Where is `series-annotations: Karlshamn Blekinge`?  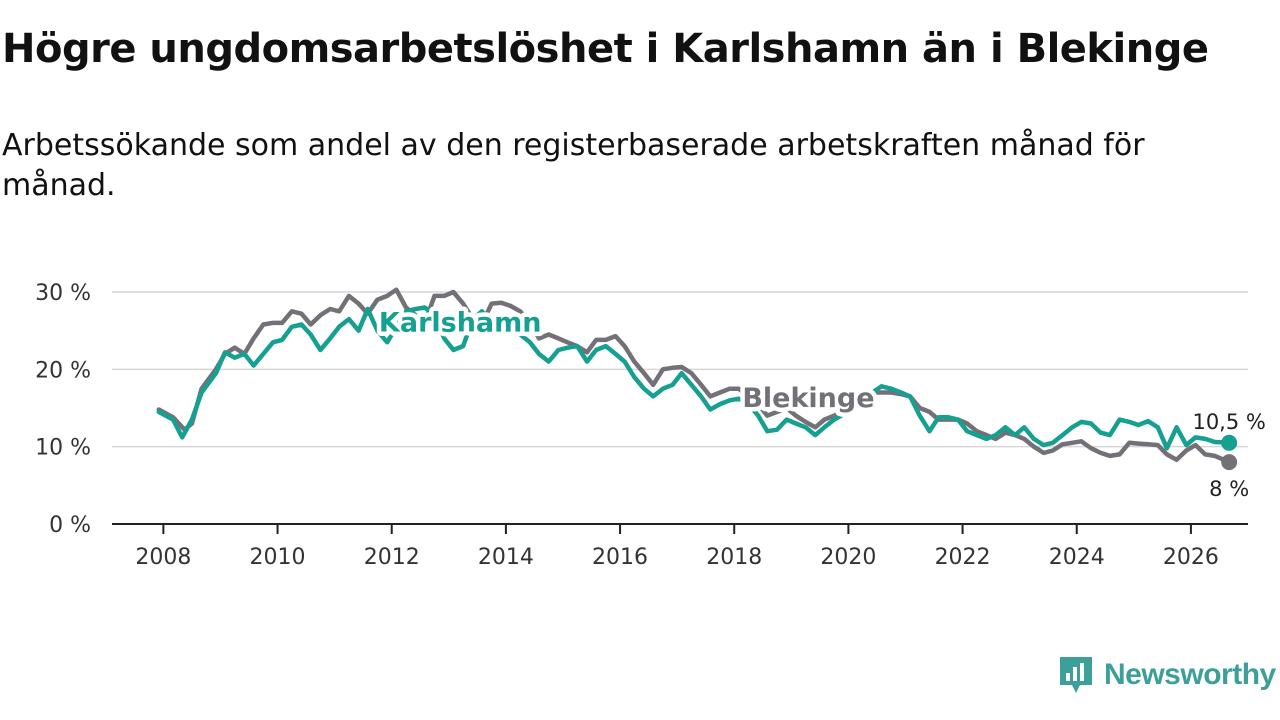
series-annotations: Karlshamn Blekinge is located at coordinates (626, 361).